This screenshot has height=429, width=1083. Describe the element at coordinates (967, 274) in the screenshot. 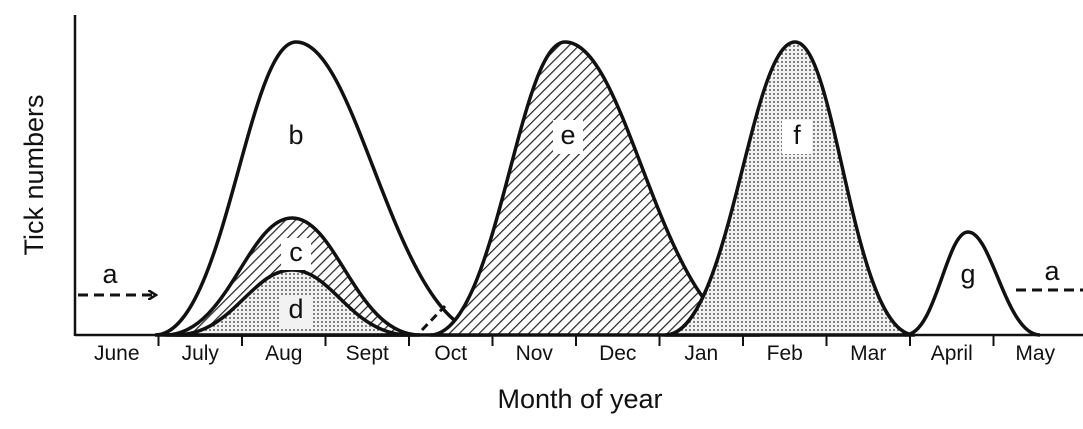

I see `curve-label: g` at that location.